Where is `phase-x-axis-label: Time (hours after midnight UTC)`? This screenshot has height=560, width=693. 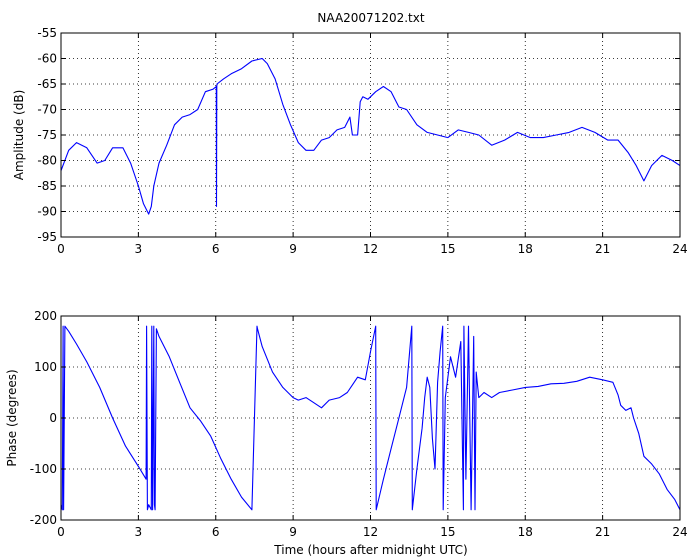
phase-x-axis-label: Time (hours after midnight UTC) is located at coordinates (370, 550).